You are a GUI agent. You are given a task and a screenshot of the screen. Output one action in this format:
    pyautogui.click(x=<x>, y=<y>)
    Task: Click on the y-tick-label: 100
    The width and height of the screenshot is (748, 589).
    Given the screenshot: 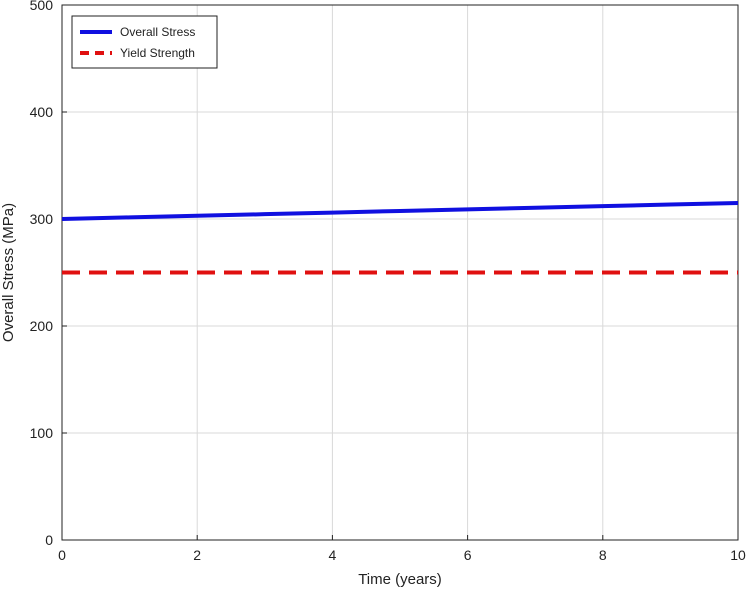 What is the action you would take?
    pyautogui.click(x=42, y=433)
    